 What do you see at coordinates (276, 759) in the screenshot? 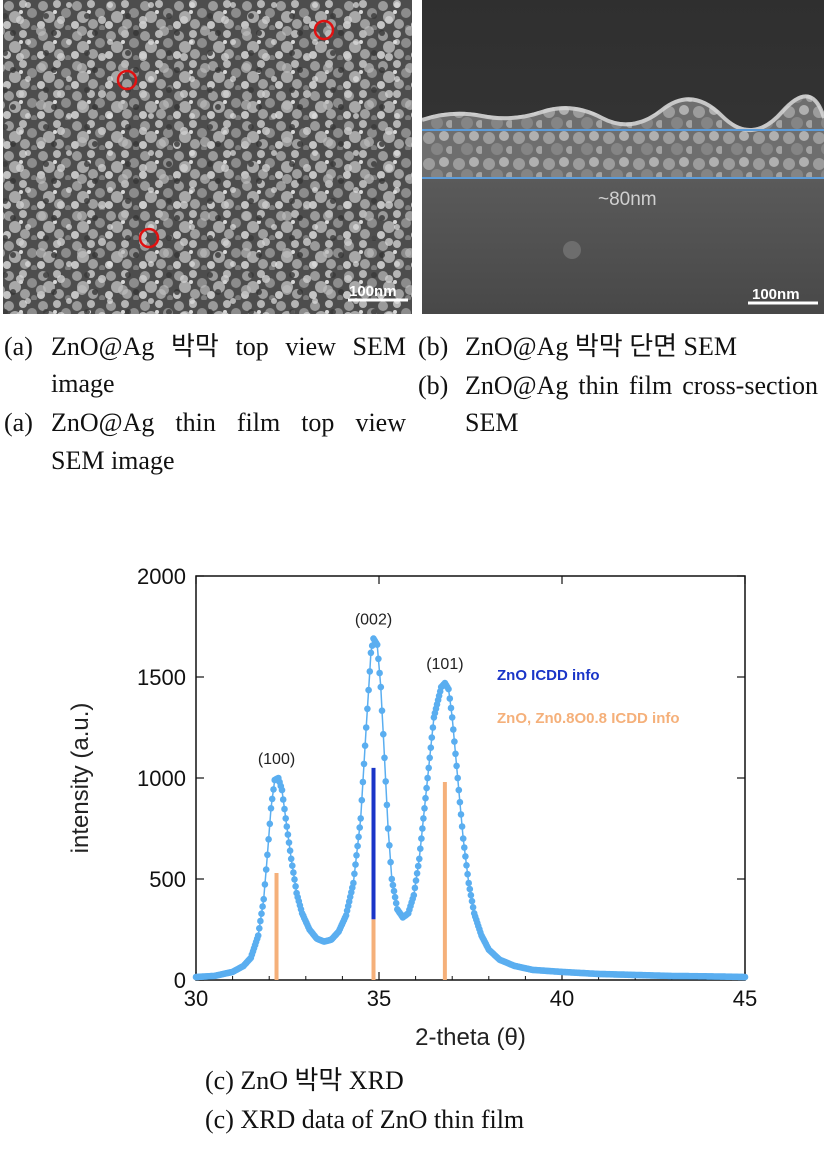
I see `peak-label: (100)` at bounding box center [276, 759].